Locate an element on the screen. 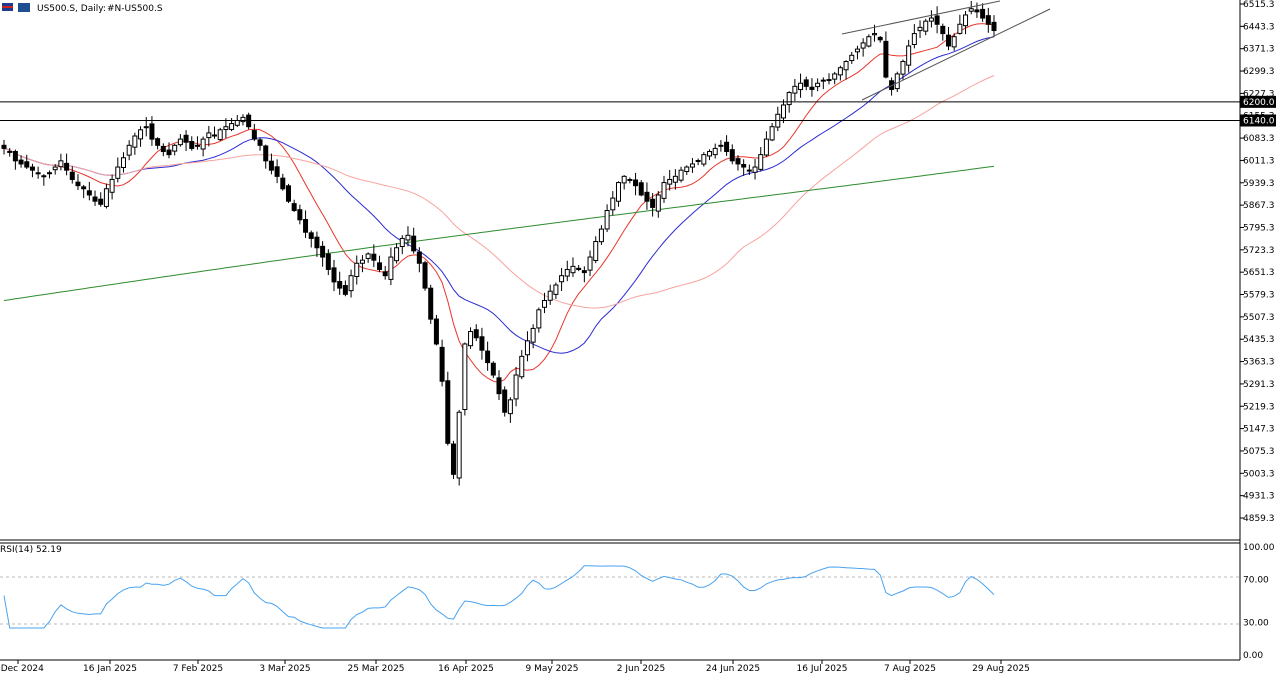  symbol-name: #N-US500.S is located at coordinates (135, 9).